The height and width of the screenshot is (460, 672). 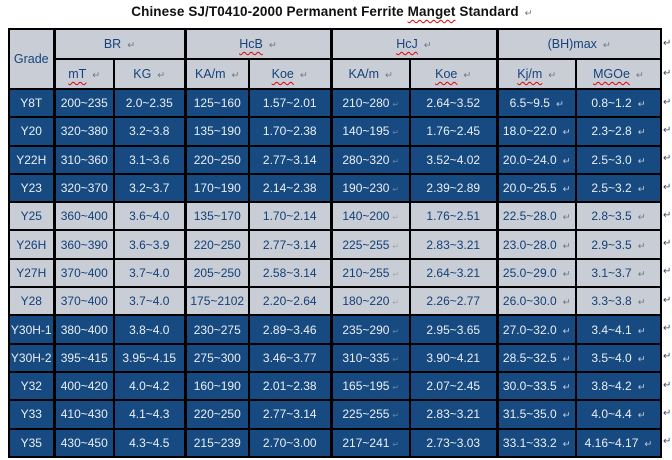 I want to click on cell-value: 3.1~3.6, so click(x=149, y=159).